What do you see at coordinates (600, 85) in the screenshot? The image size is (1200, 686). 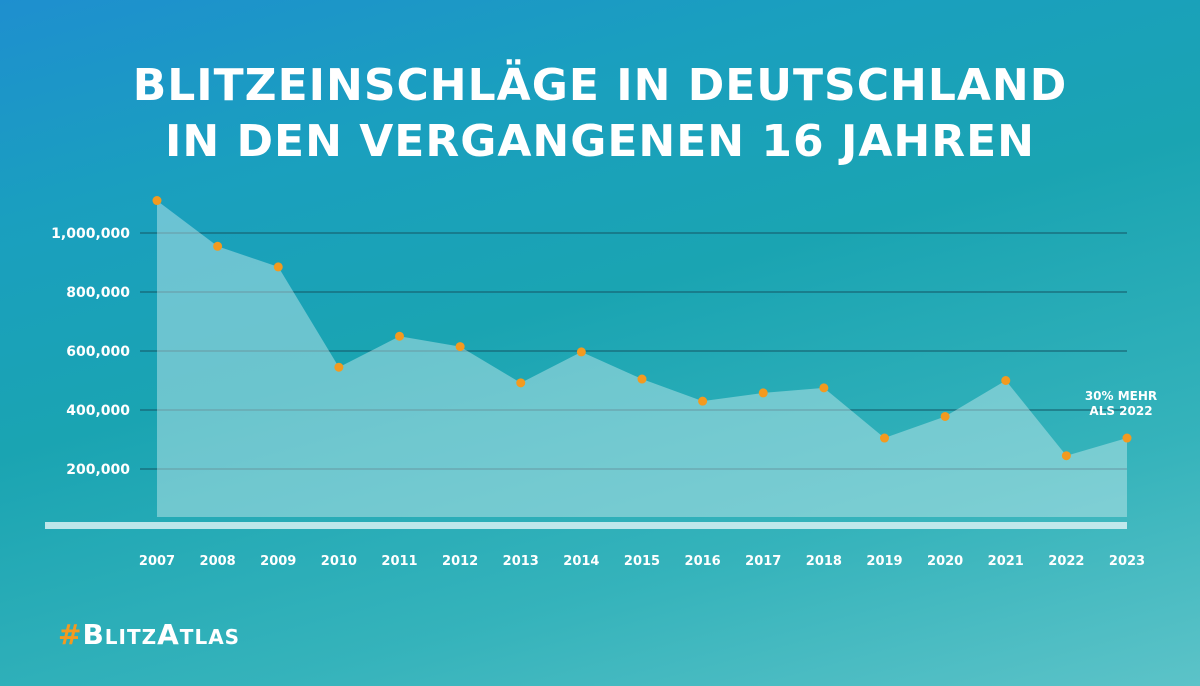 I see `chart-title-line-1: BLITZEINSCHLÄGE IN DEUTSCHLAND` at bounding box center [600, 85].